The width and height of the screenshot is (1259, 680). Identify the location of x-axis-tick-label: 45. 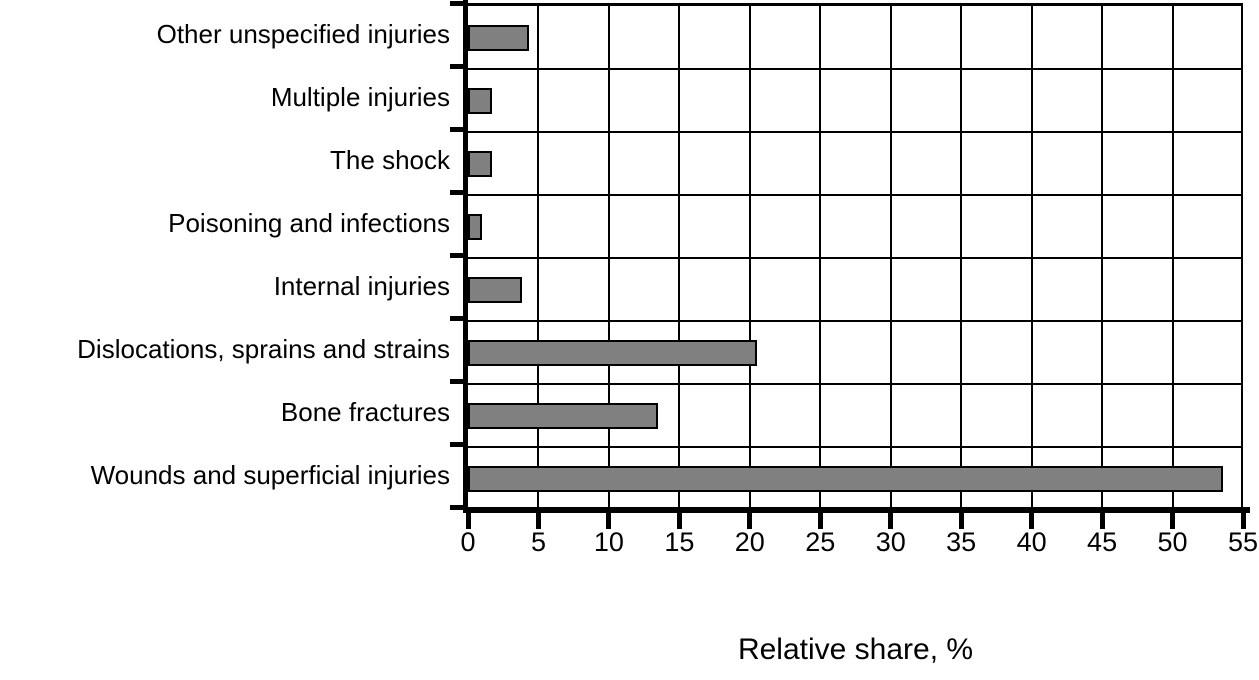
(1102, 542).